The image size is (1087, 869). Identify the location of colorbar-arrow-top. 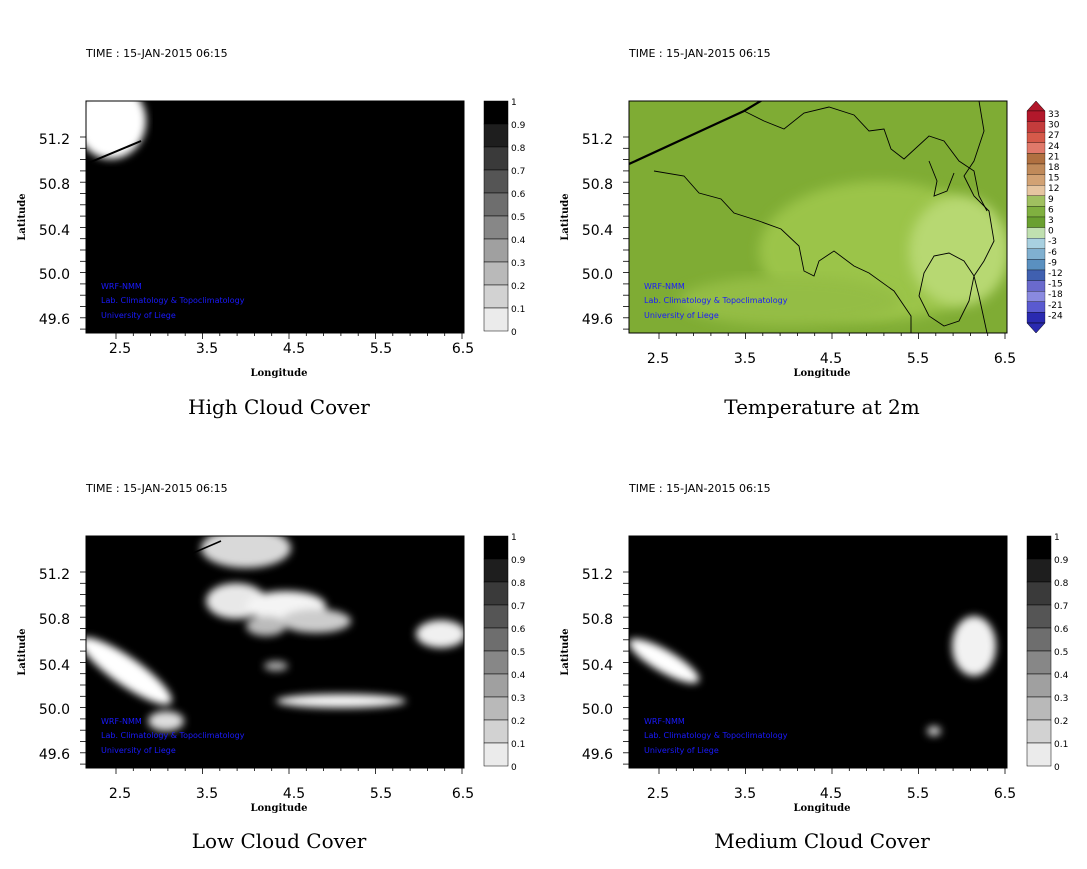
(1036, 106).